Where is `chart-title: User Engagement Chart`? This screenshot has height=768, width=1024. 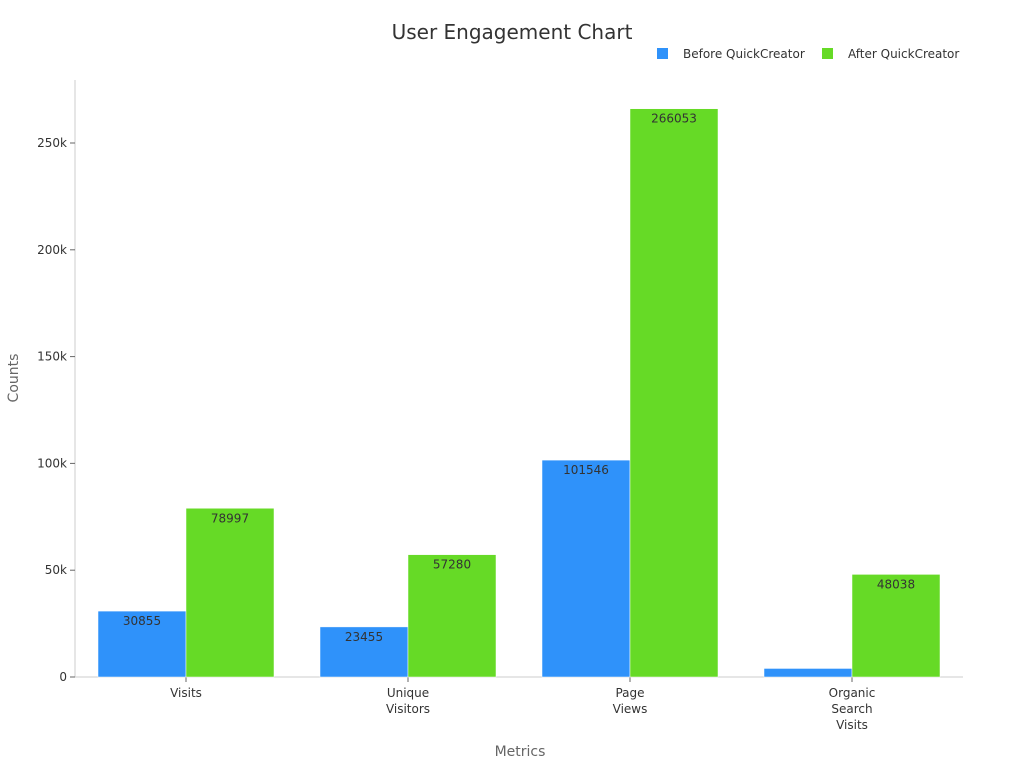 chart-title: User Engagement Chart is located at coordinates (512, 32).